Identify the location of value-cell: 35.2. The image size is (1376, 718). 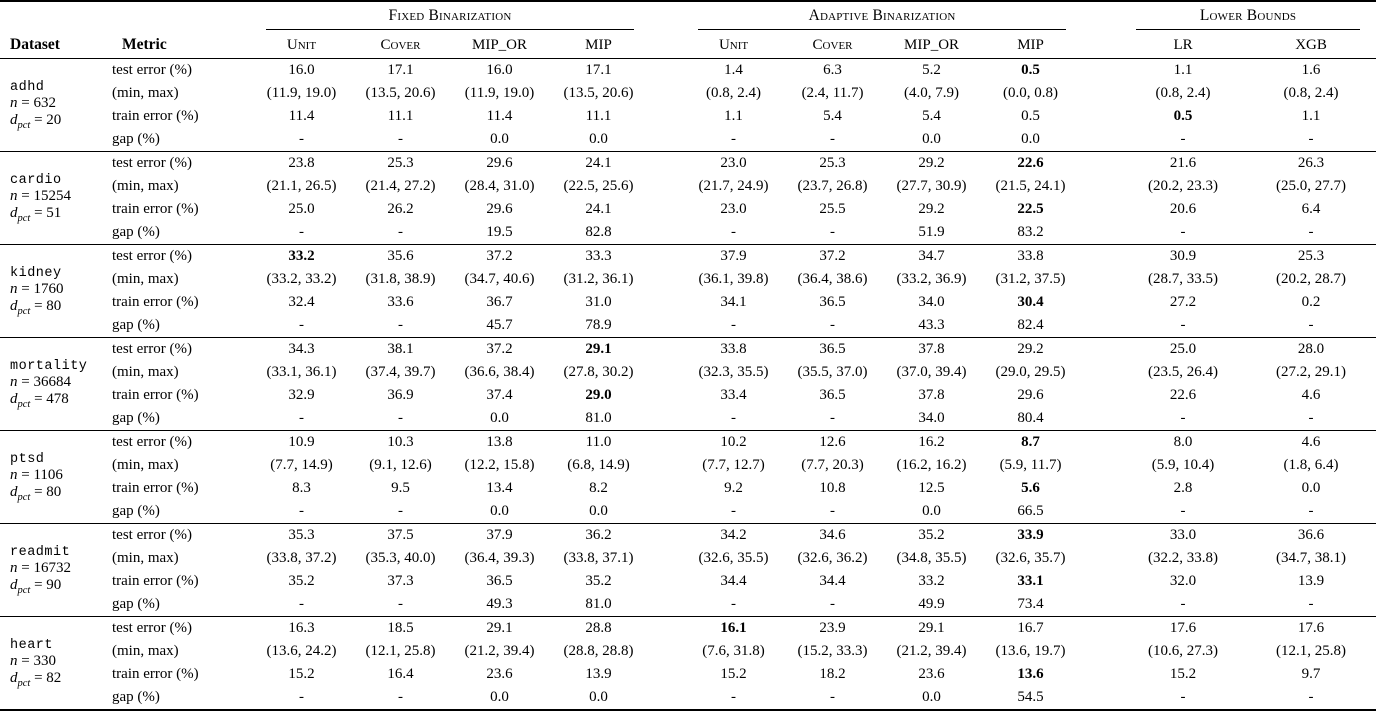
(931, 534).